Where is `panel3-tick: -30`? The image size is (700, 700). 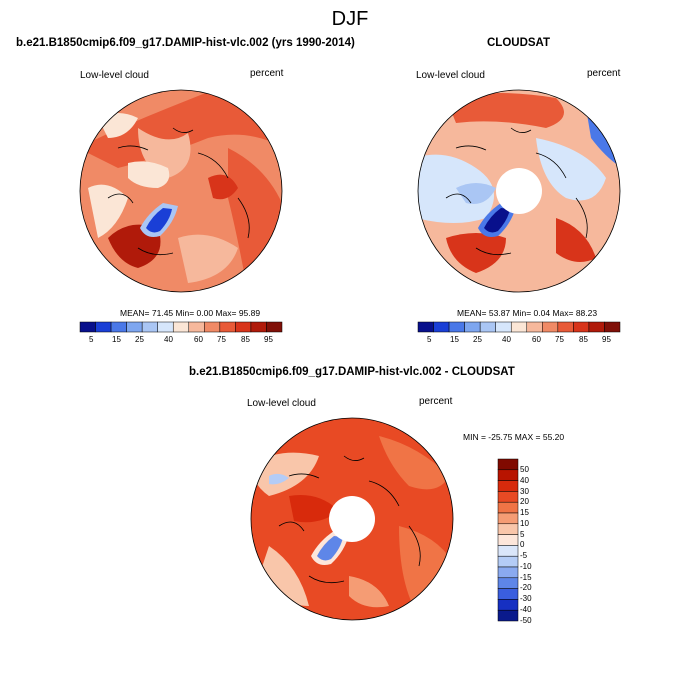
panel3-tick: -30 is located at coordinates (526, 598).